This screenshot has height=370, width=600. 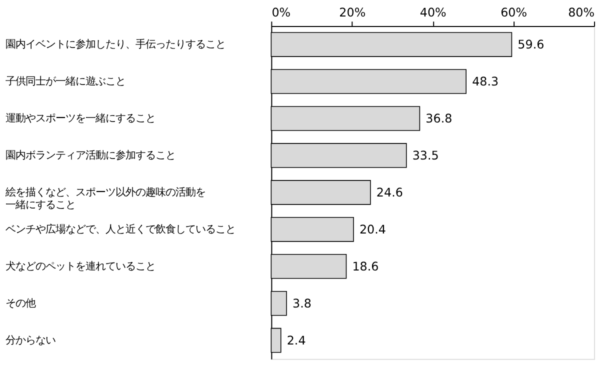 What do you see at coordinates (105, 198) in the screenshot?
I see `y-tick-label: 絵を描くなど、スポーツ以外の趣味の活動を一緒にすること` at bounding box center [105, 198].